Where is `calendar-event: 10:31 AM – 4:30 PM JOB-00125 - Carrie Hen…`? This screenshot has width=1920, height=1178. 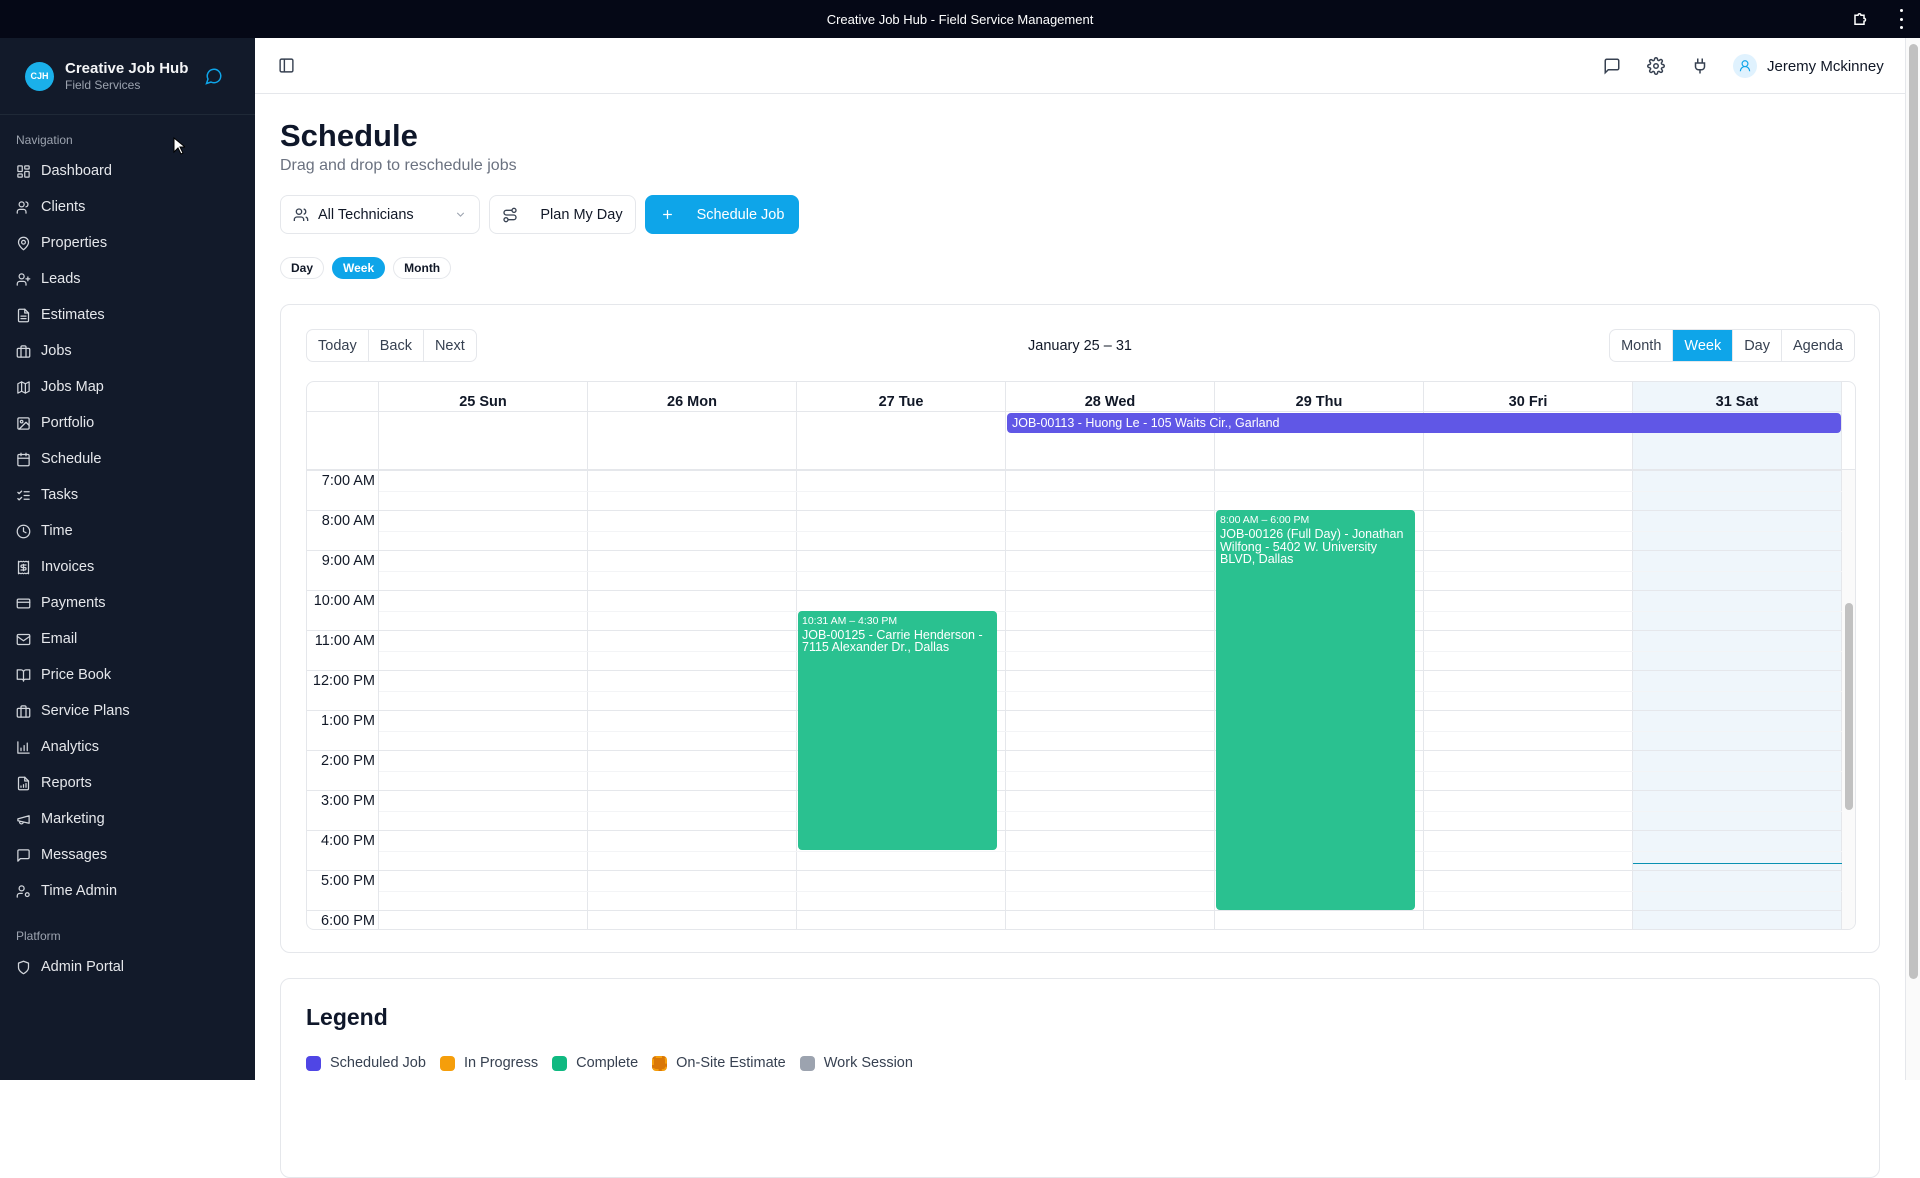
calendar-event: 10:31 AM – 4:30 PM JOB-00125 - Carrie Hen… is located at coordinates (897, 730).